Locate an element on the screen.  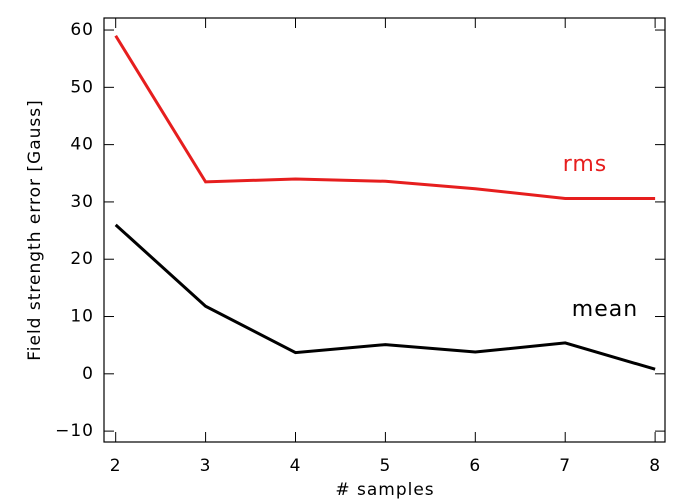
x-tick-label: 2 is located at coordinates (116, 466).